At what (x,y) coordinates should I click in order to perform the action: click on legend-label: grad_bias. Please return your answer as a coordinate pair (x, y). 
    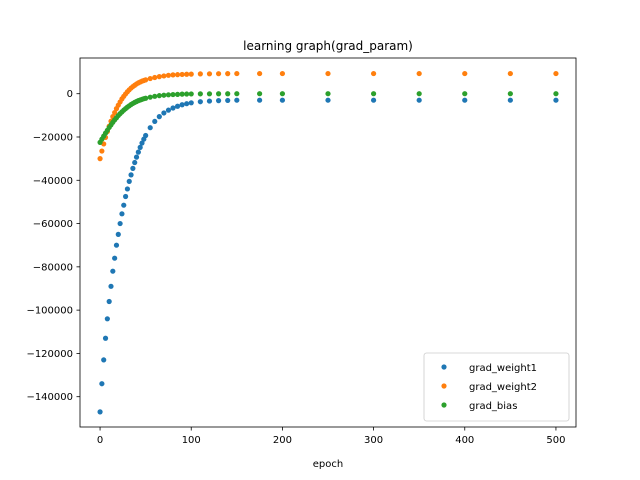
    Looking at the image, I should click on (493, 406).